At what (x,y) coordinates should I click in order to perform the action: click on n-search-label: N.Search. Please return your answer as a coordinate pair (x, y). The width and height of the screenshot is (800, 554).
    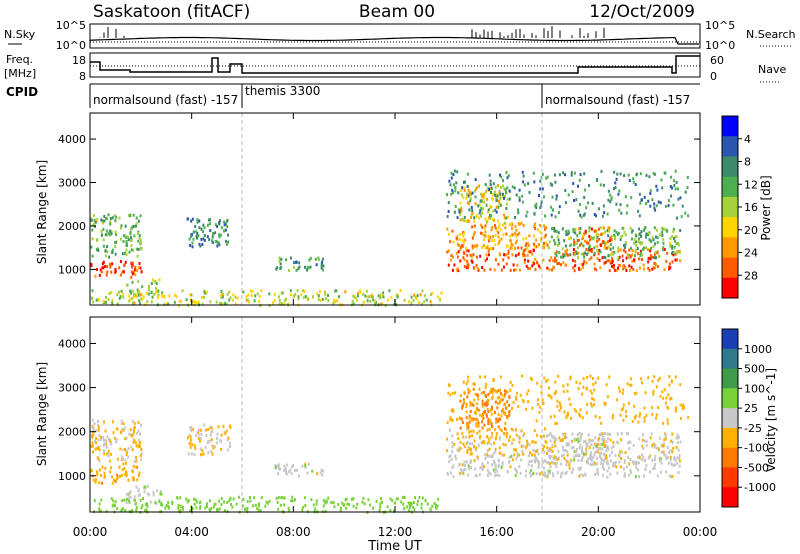
    Looking at the image, I should click on (771, 34).